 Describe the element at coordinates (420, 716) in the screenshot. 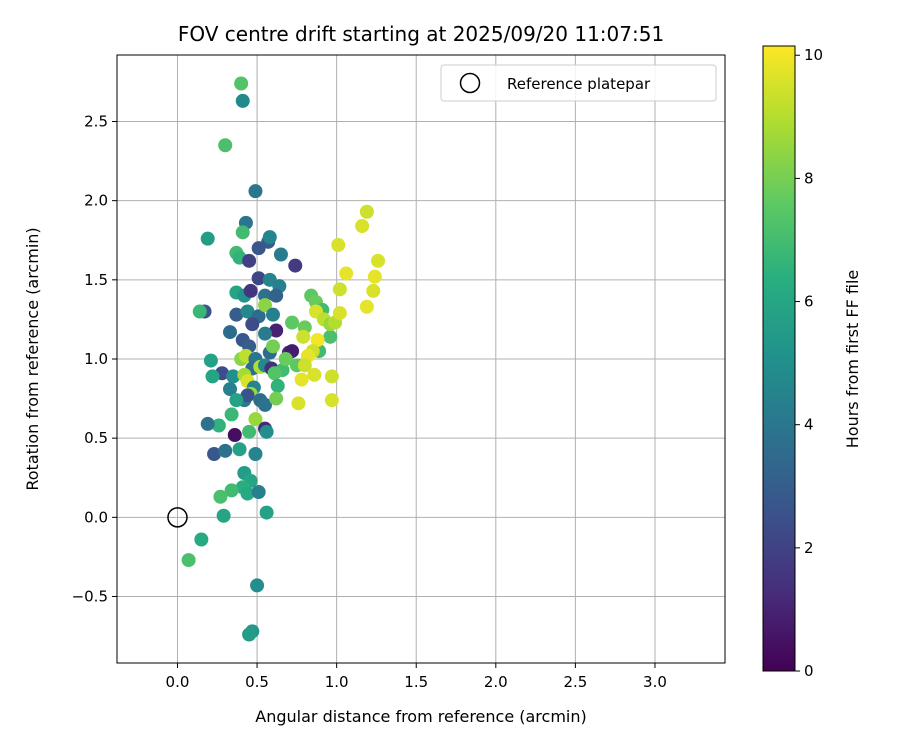

I see `x-axis-label: Angular distance from reference (arcmin)` at that location.